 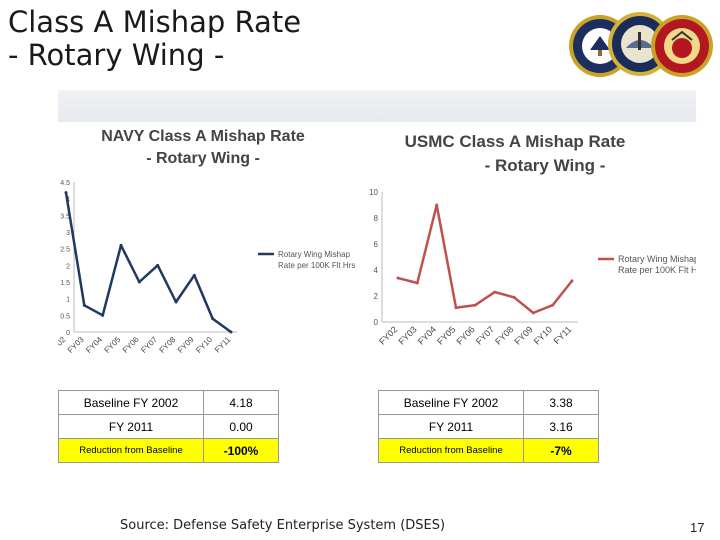 What do you see at coordinates (504, 335) in the screenshot?
I see `usmc-x-tick-label: FY08` at bounding box center [504, 335].